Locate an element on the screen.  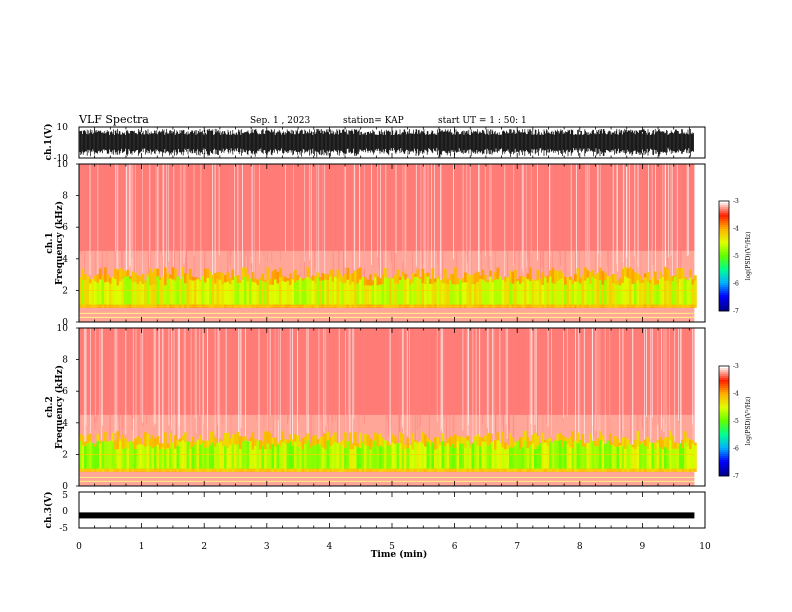
colorbar-tick-label: -6 is located at coordinates (736, 284).